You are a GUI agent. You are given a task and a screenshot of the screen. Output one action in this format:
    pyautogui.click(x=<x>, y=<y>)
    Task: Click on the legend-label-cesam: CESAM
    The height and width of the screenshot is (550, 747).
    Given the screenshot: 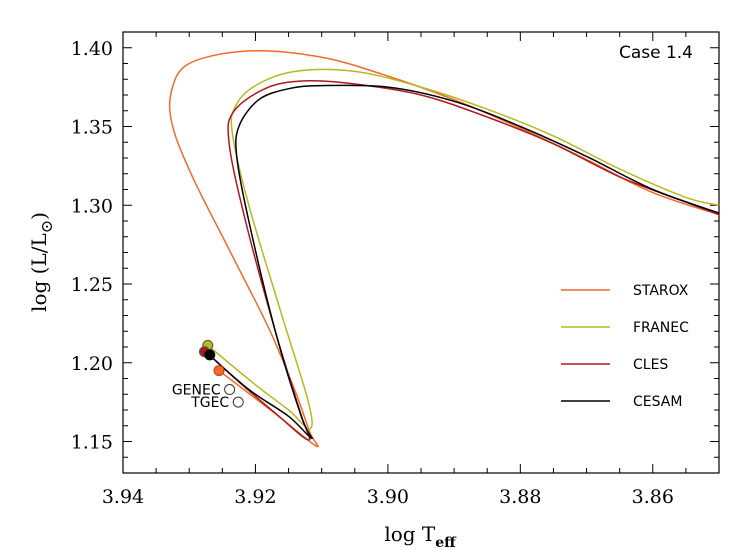 What is the action you would take?
    pyautogui.click(x=657, y=402)
    